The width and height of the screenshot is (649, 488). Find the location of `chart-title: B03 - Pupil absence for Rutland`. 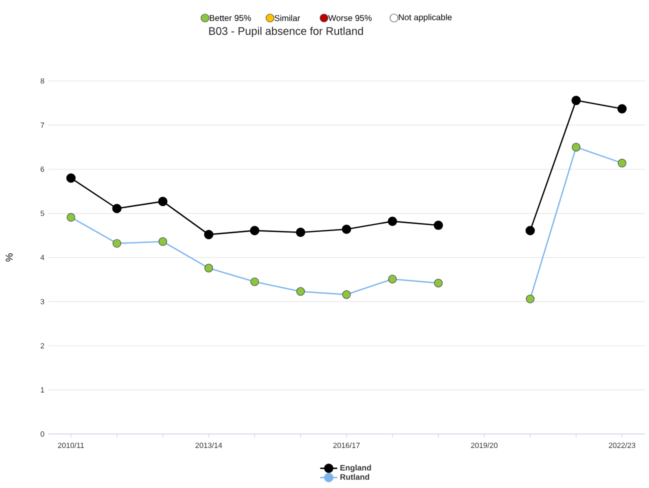

chart-title: B03 - Pupil absence for Rutland is located at coordinates (286, 32).